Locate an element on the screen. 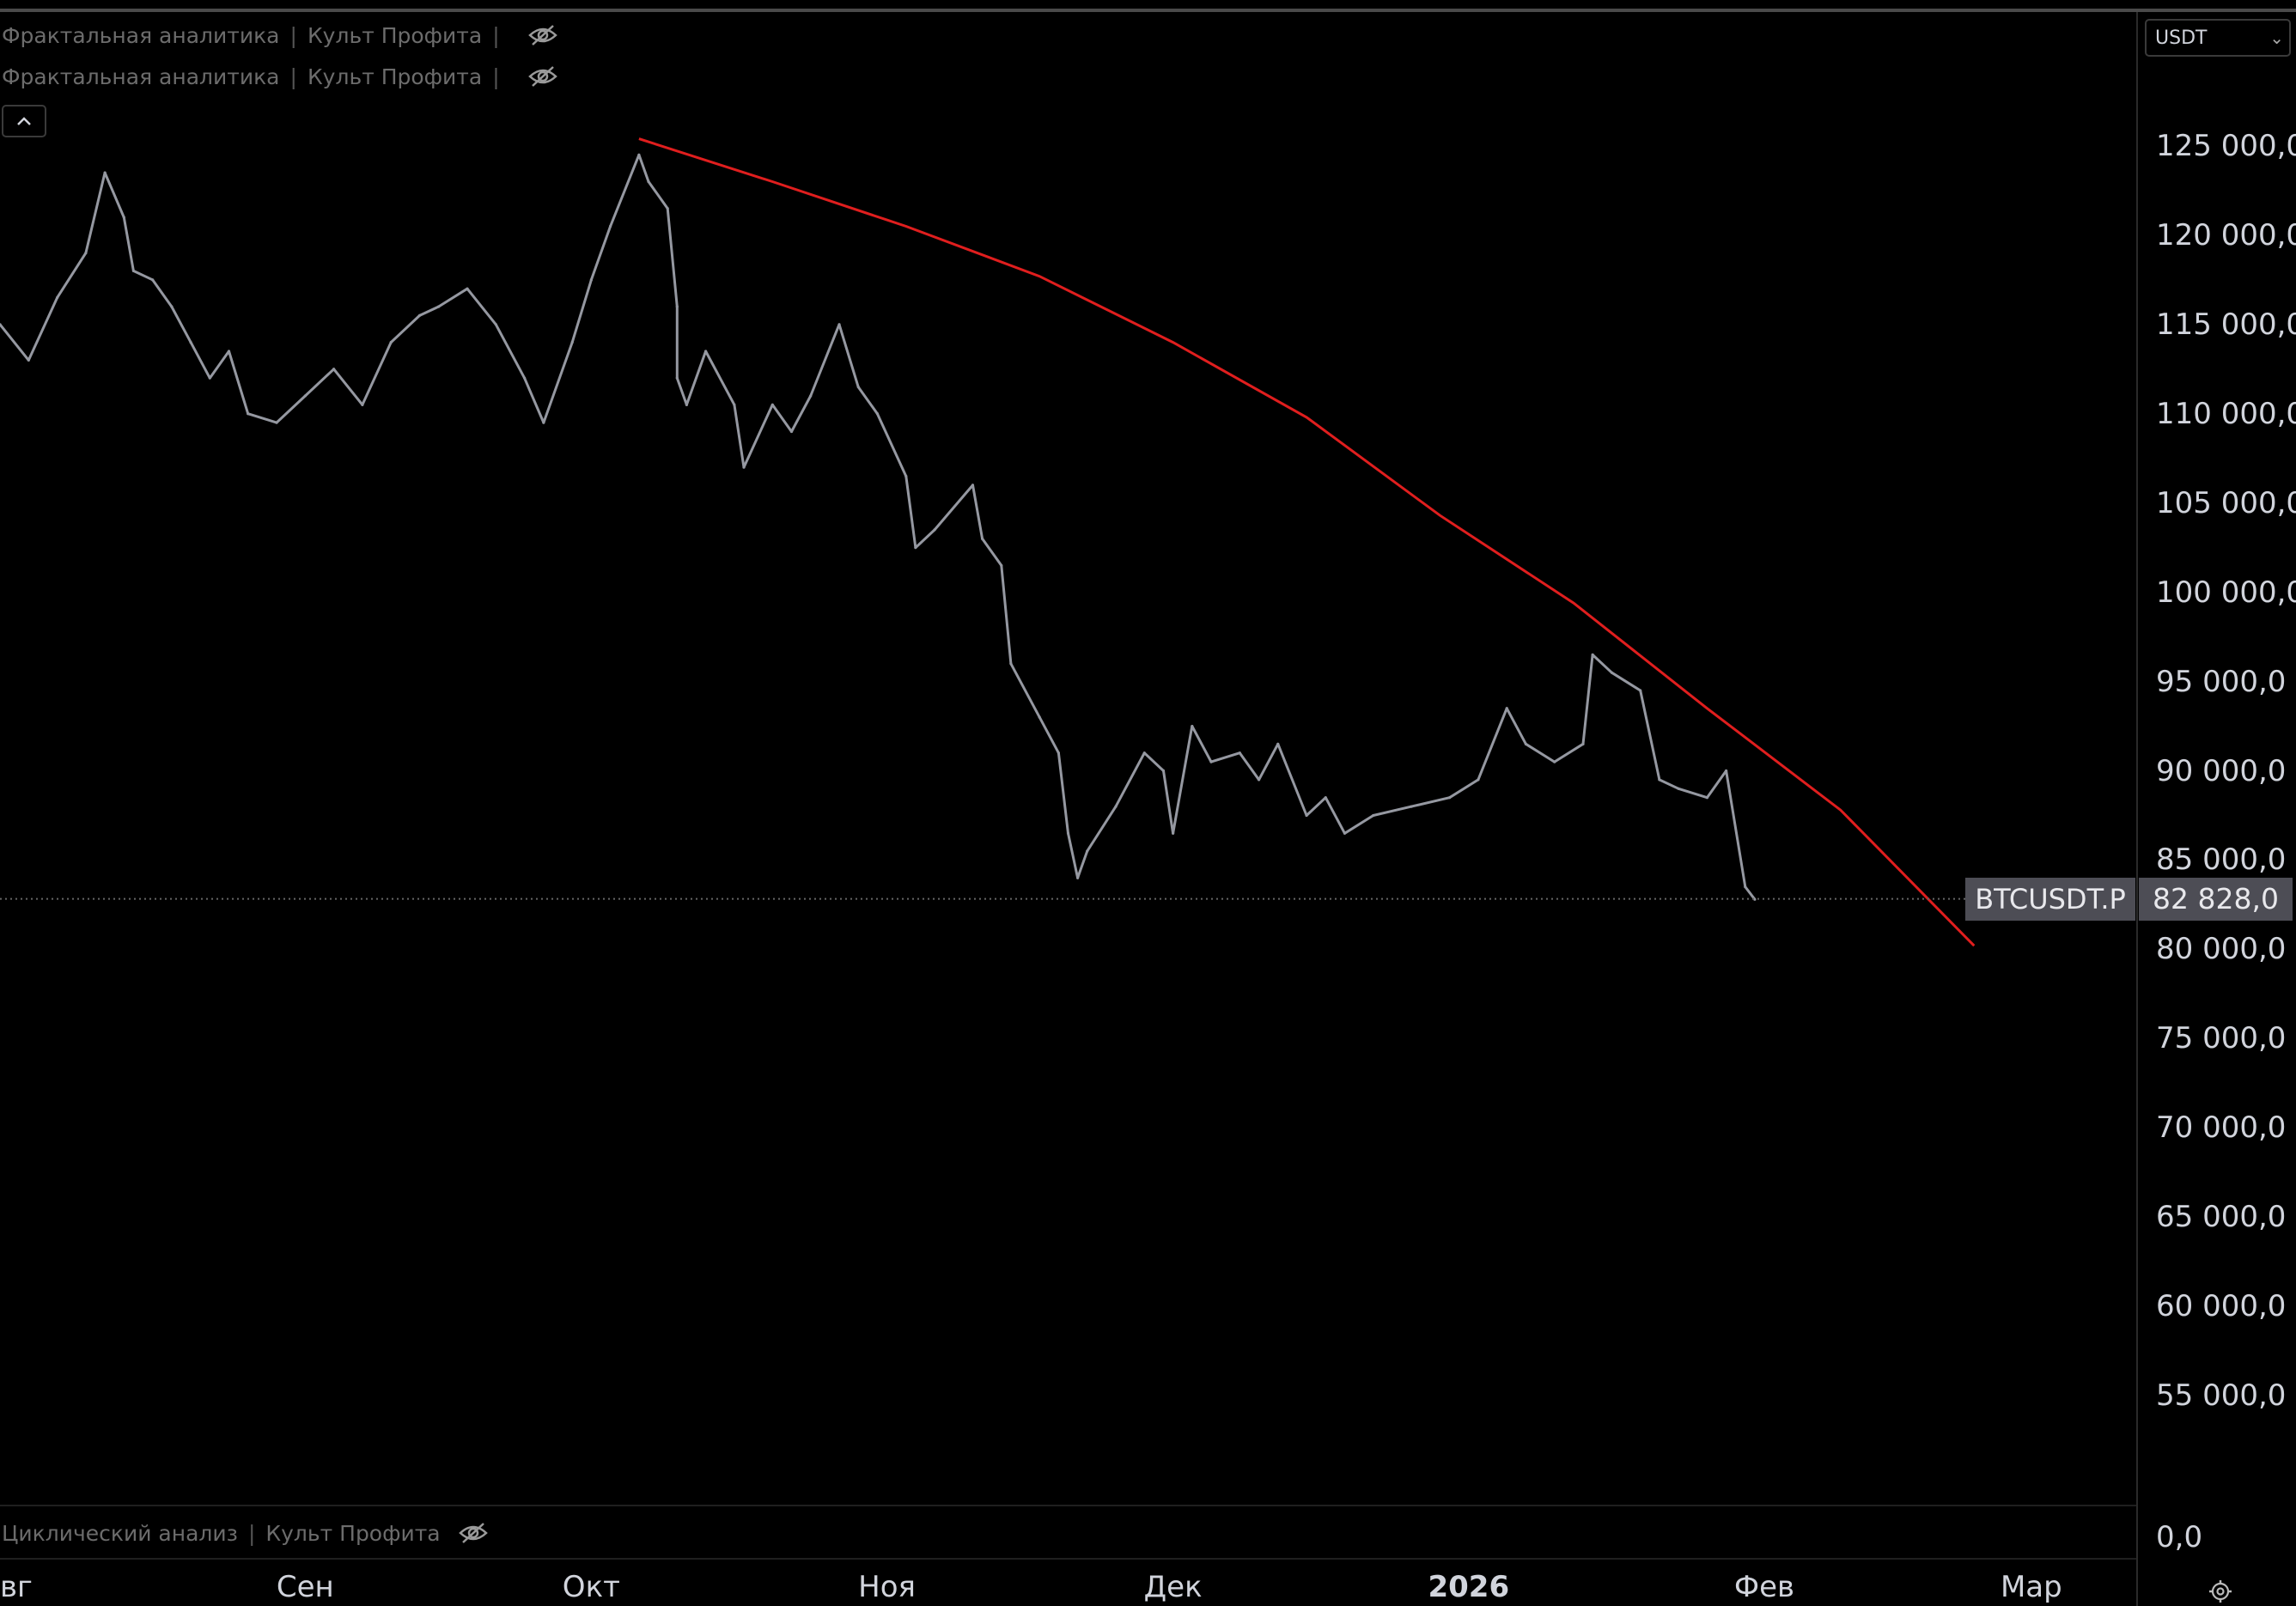 This screenshot has height=1606, width=2296. oscillator-legend: Циклический анализ | Культ Профита is located at coordinates (245, 1533).